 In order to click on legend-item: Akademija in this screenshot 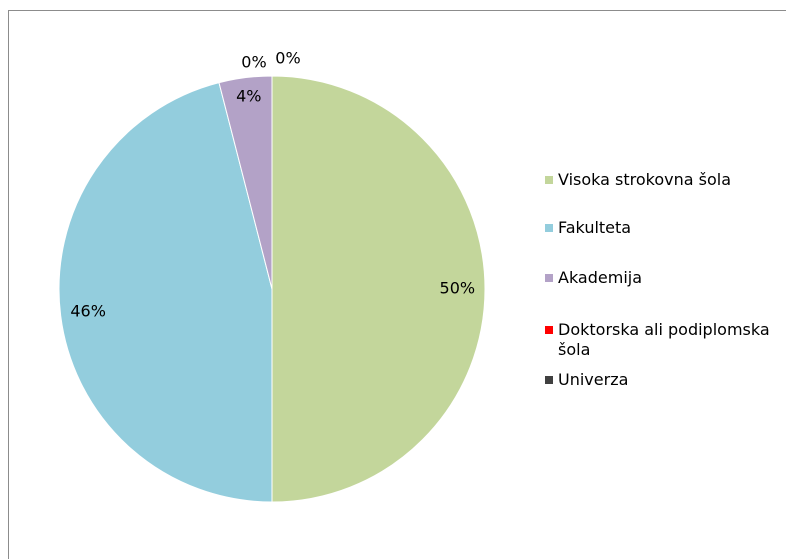, I will do `click(663, 278)`.